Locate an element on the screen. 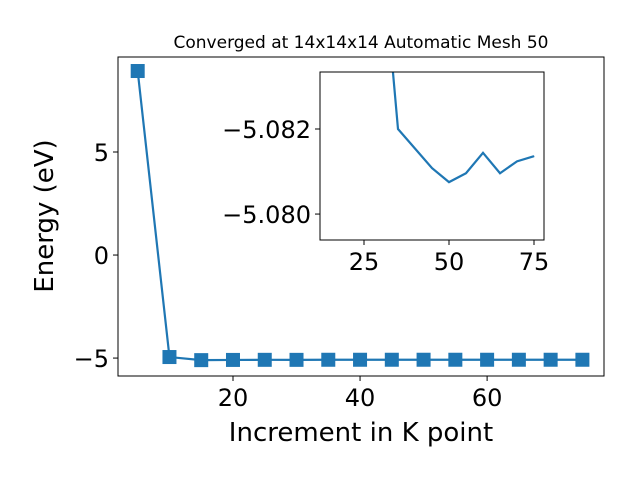  x-tick-label: 50 is located at coordinates (449, 262).